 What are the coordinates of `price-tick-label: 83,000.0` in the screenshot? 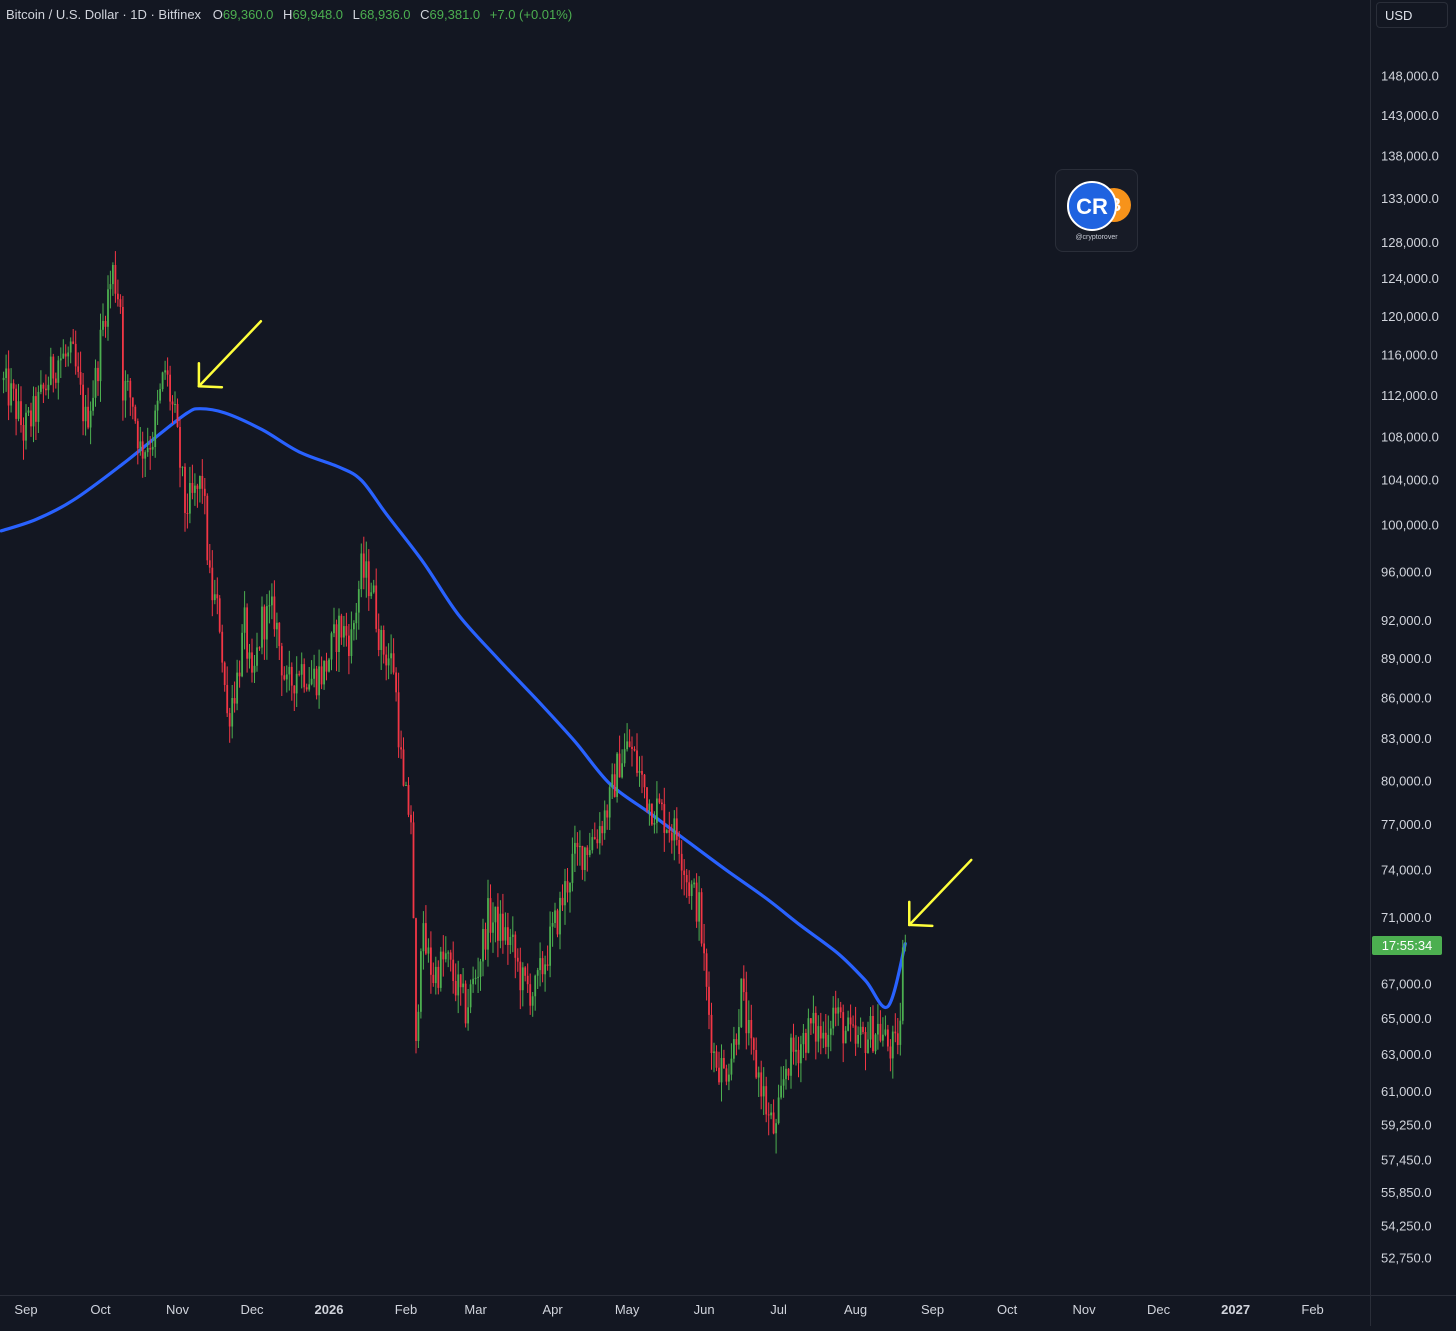 It's located at (1406, 738).